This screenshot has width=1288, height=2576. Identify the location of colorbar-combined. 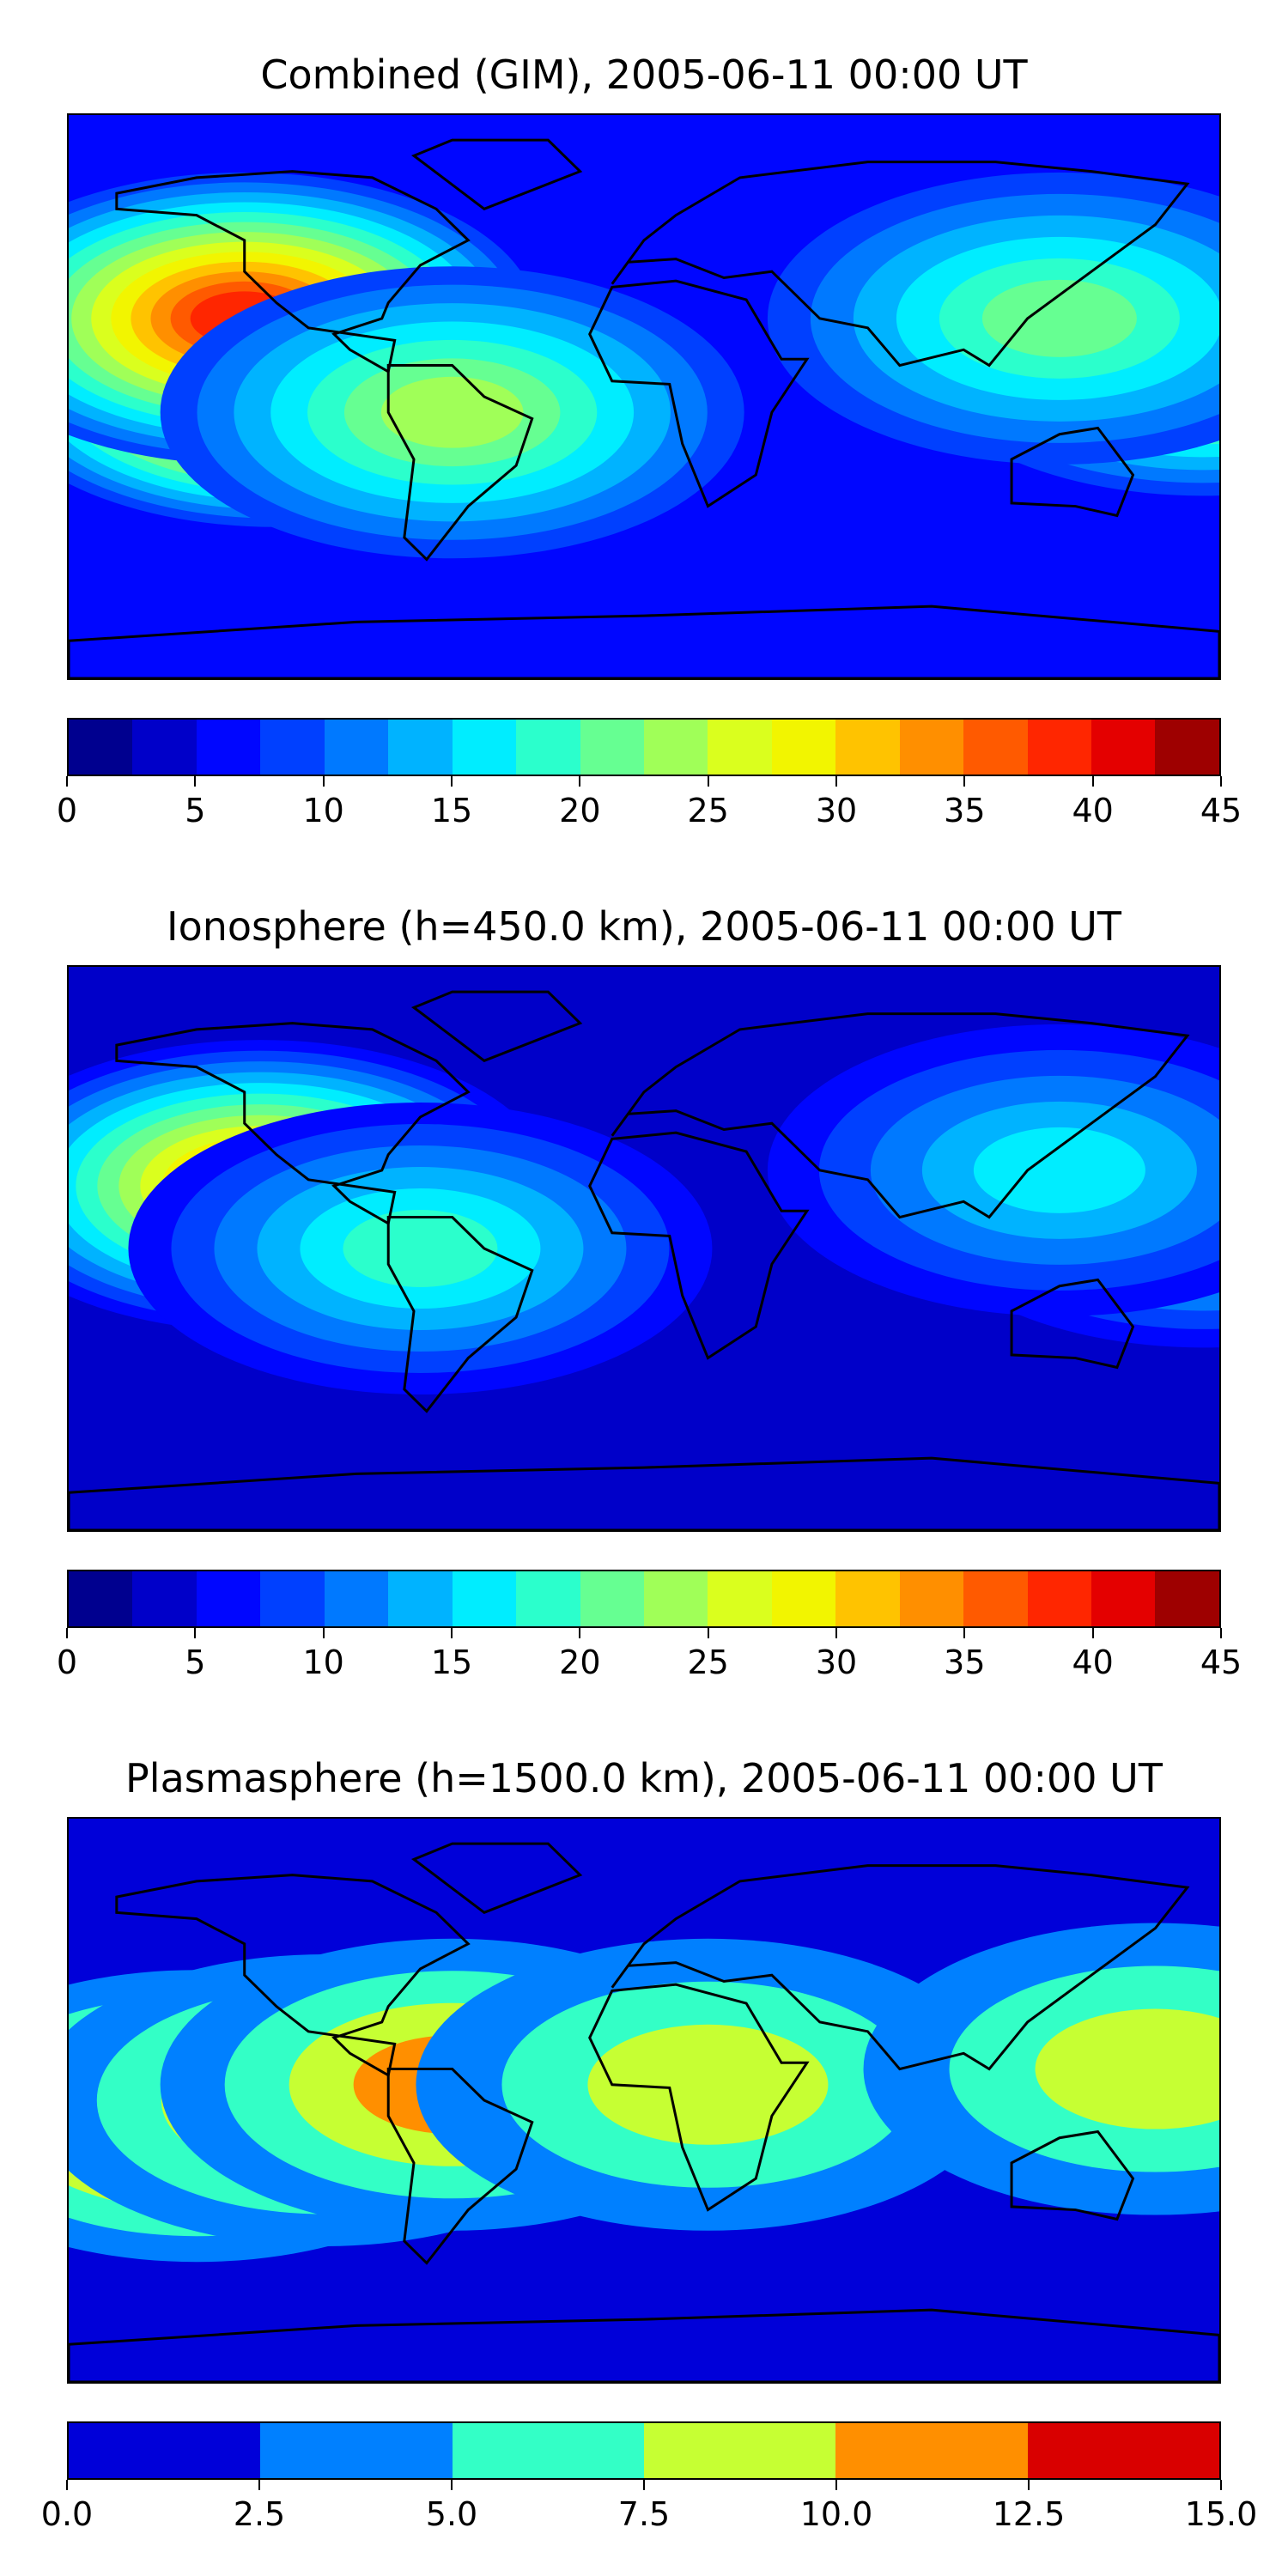
(644, 747).